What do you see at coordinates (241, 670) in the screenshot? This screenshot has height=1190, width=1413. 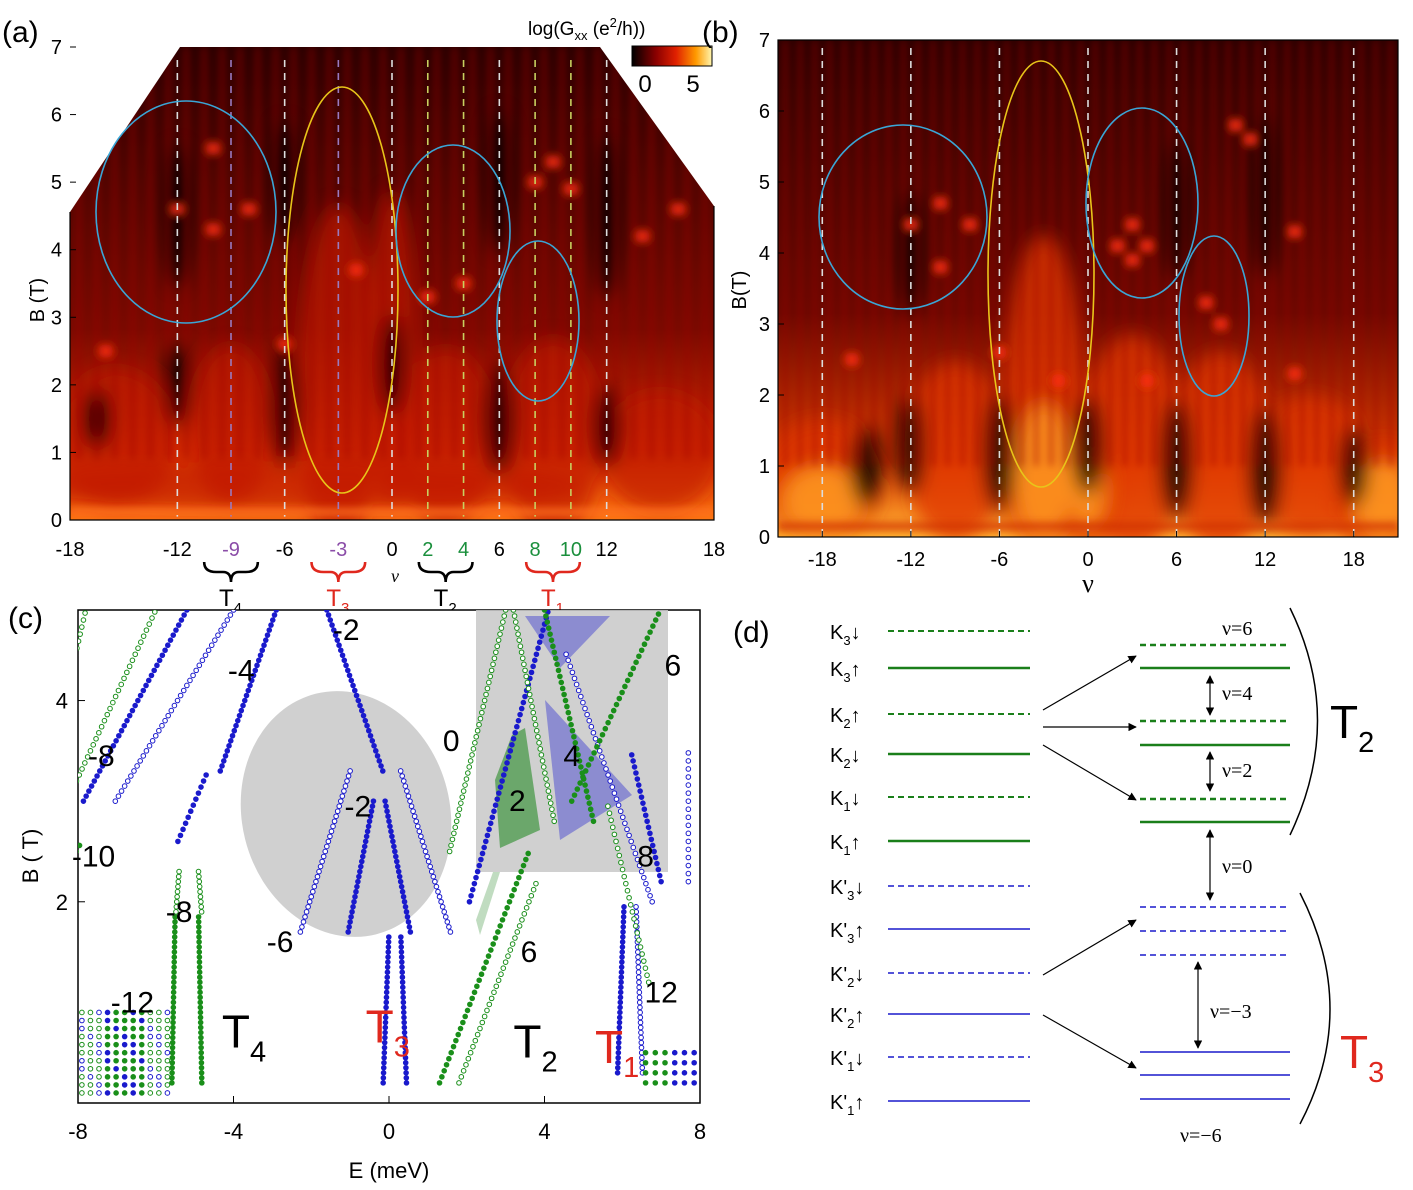 I see `filling-factor-label: -4` at bounding box center [241, 670].